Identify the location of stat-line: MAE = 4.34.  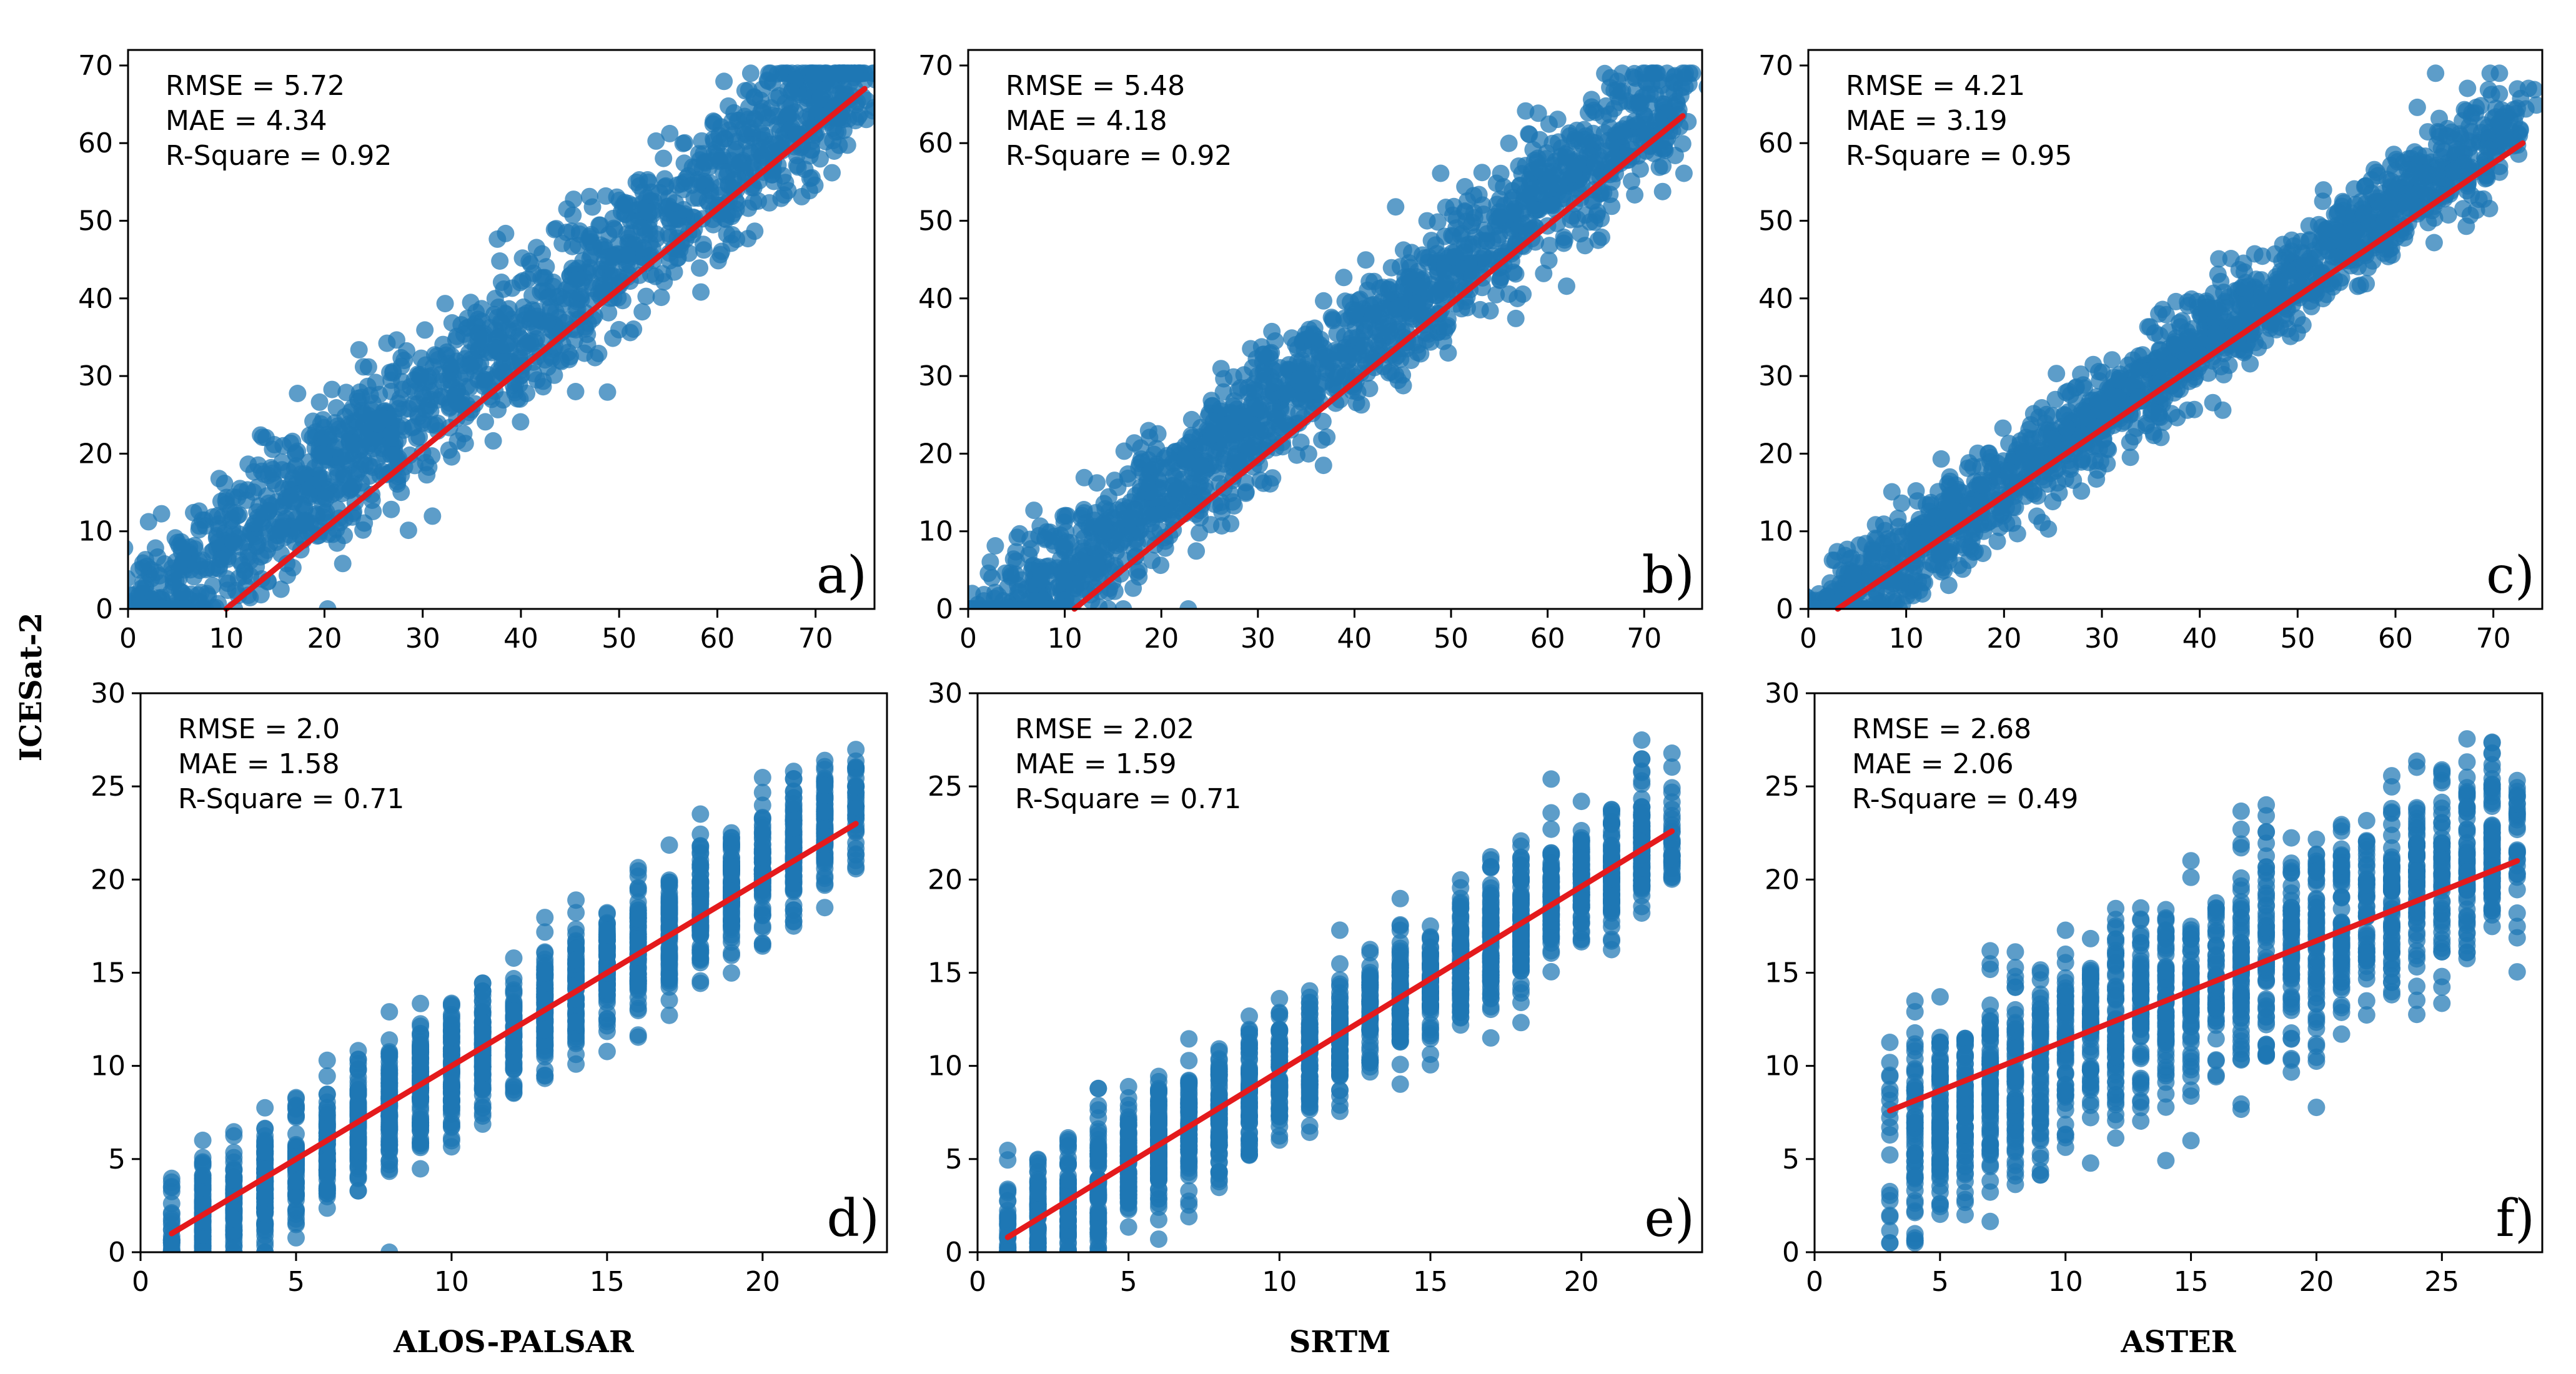
(246, 121).